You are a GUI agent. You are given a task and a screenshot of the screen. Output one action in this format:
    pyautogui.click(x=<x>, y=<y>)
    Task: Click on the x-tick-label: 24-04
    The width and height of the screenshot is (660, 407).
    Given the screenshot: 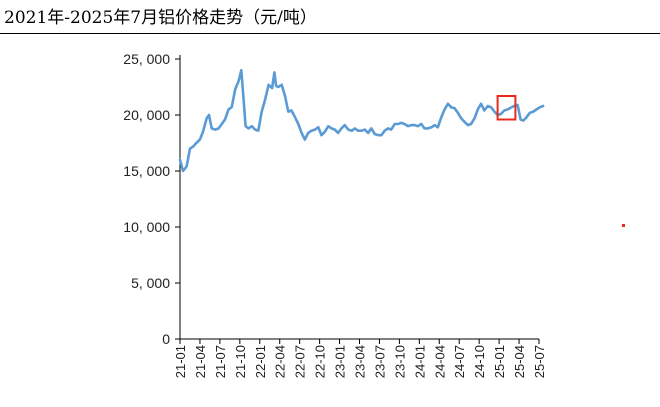 What is the action you would take?
    pyautogui.click(x=439, y=361)
    